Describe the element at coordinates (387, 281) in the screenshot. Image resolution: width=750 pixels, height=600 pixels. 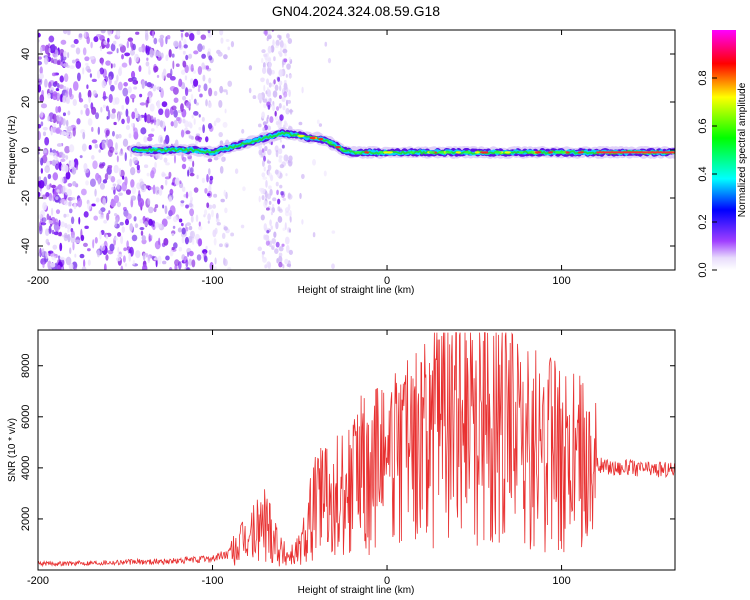
I see `spectrogram-x-tick-label: 0` at that location.